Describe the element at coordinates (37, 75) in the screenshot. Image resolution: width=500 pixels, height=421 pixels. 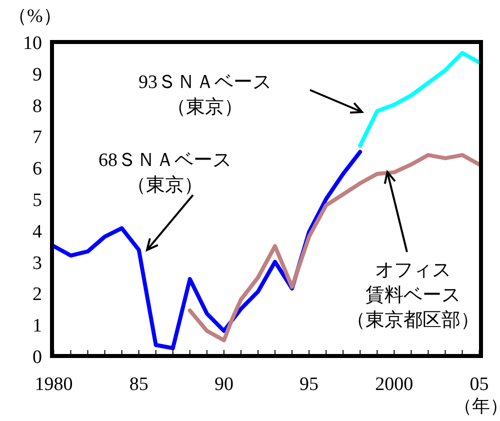
I see `y-tick-label: 9` at that location.